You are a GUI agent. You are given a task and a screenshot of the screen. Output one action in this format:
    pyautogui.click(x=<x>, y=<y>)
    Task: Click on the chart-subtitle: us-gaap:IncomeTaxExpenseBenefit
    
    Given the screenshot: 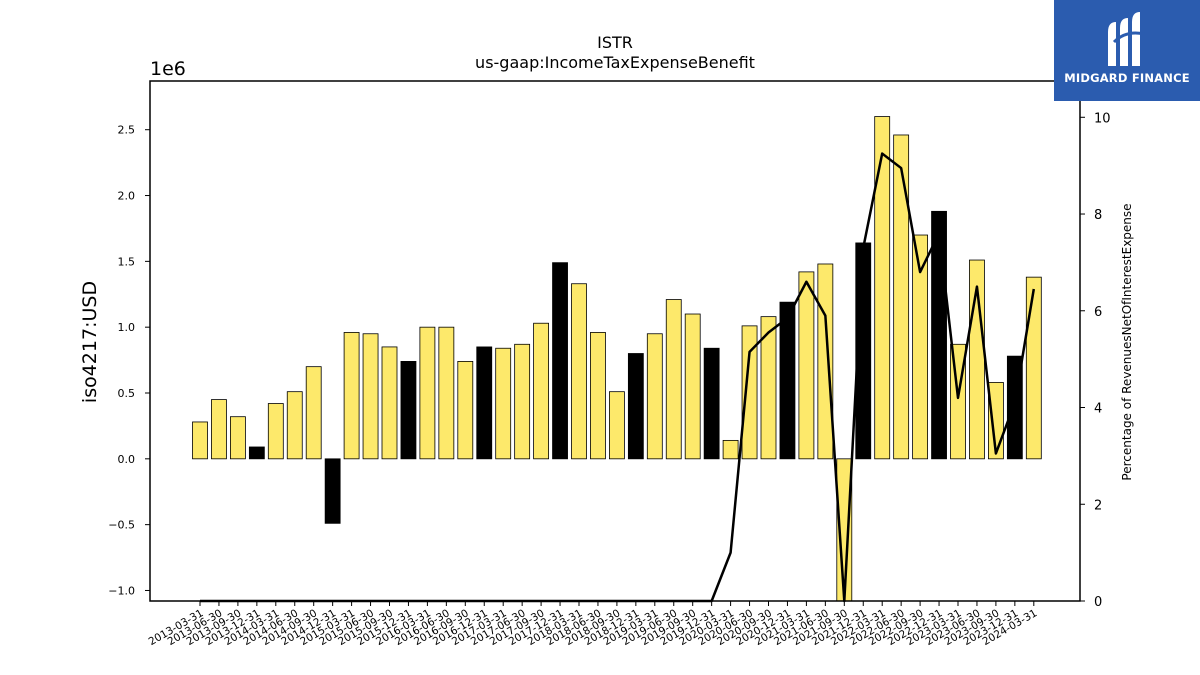 What is the action you would take?
    pyautogui.click(x=615, y=62)
    